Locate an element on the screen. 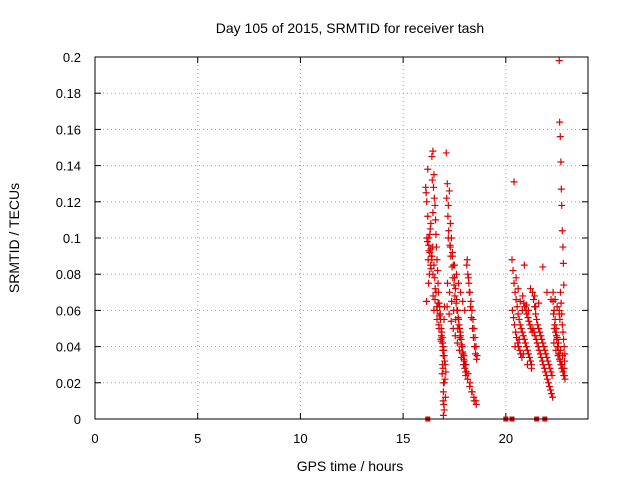  y-axis-label: SRMTID / TECUs is located at coordinates (14, 238).